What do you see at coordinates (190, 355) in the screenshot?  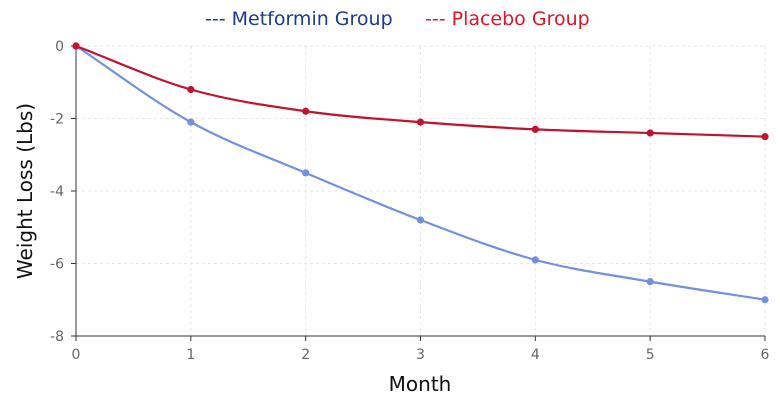 I see `x-tick-label: 1` at bounding box center [190, 355].